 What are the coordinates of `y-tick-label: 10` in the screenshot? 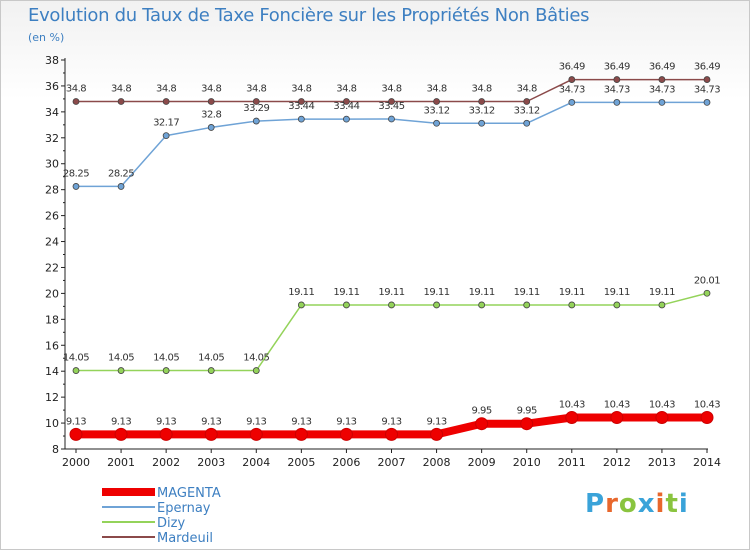 It's located at (52, 423).